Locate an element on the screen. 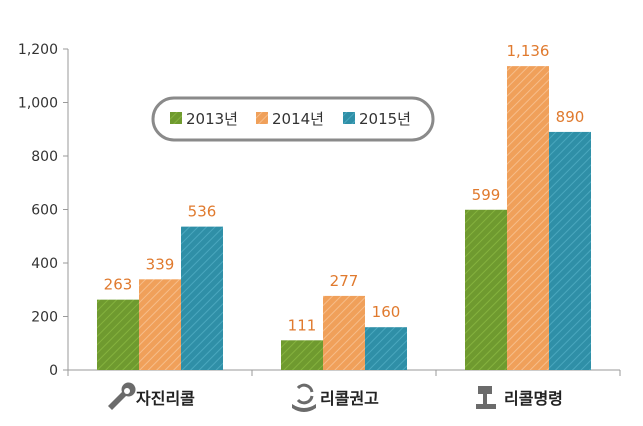 The image size is (643, 426). category-label: 자진리콜 is located at coordinates (165, 398).